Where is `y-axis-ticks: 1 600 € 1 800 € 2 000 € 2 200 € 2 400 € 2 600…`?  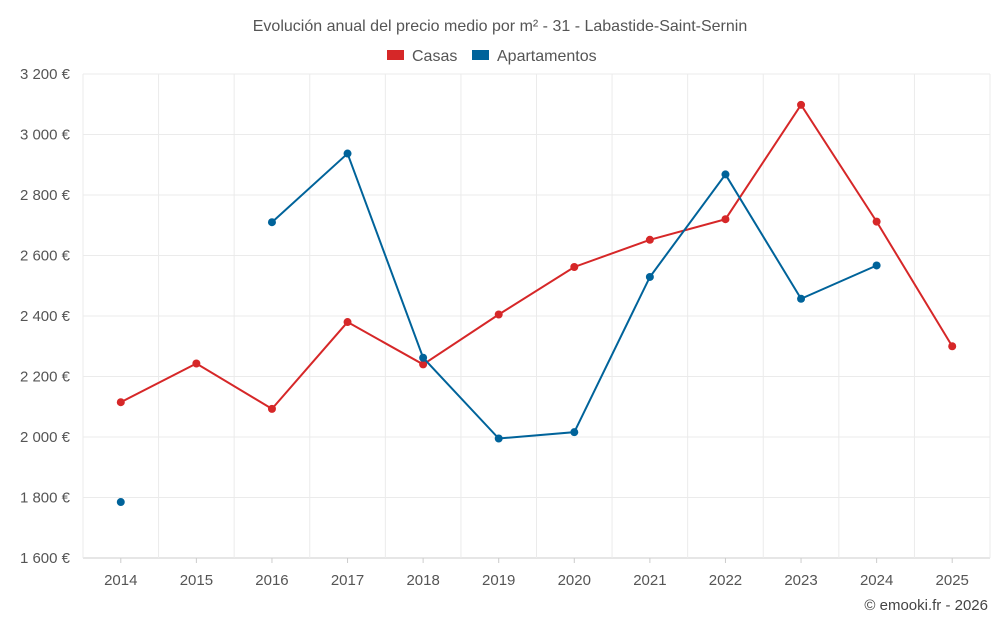 y-axis-ticks: 1 600 € 1 800 € 2 000 € 2 200 € 2 400 € 2 600… is located at coordinates (45, 316).